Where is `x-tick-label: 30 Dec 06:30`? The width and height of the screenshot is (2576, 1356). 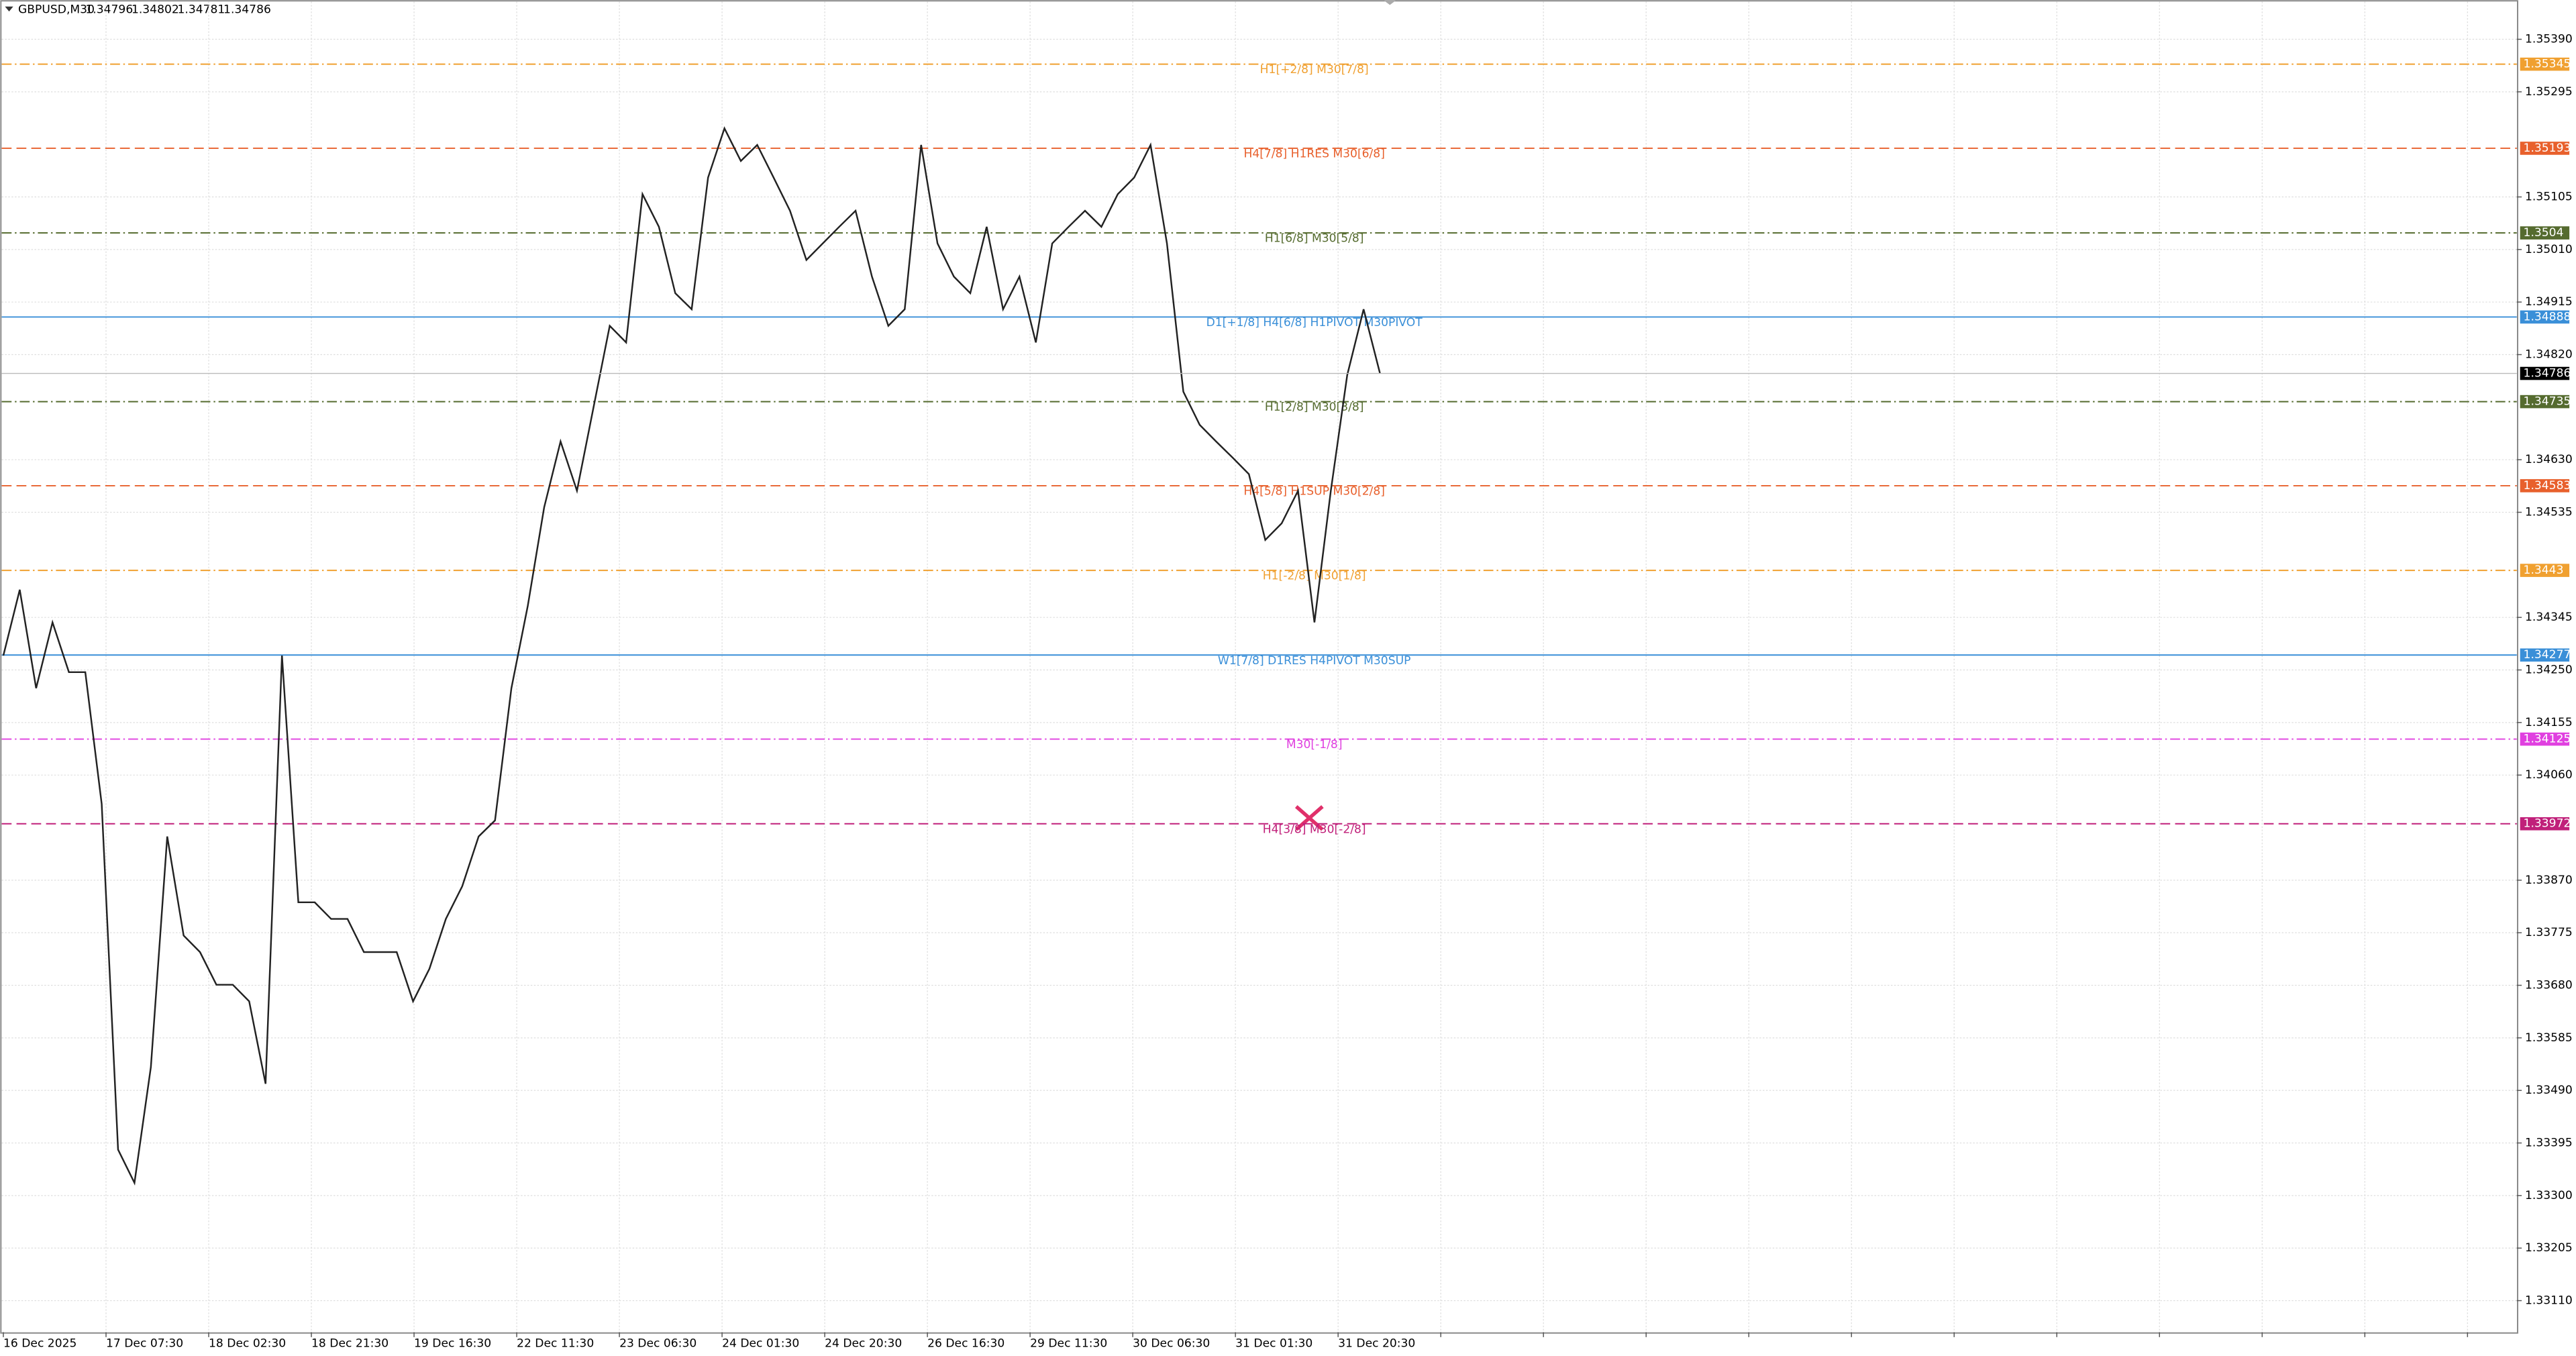 x-tick-label: 30 Dec 06:30 is located at coordinates (1171, 1344).